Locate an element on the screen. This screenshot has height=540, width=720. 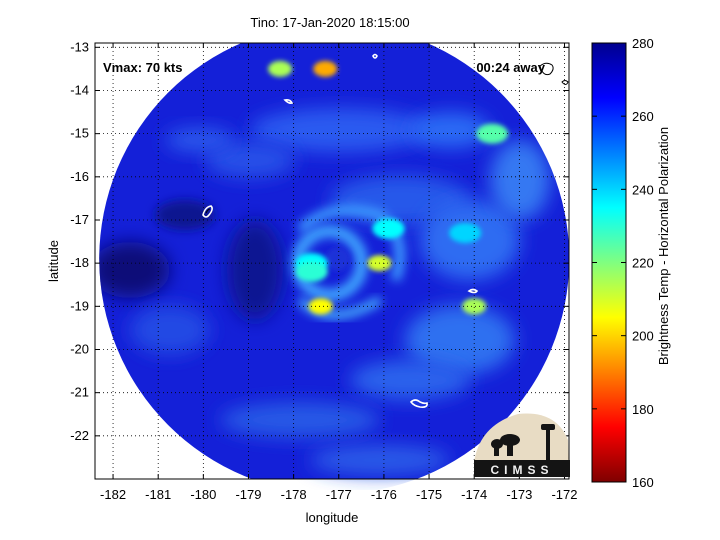
colorbar-scale is located at coordinates (609, 262).